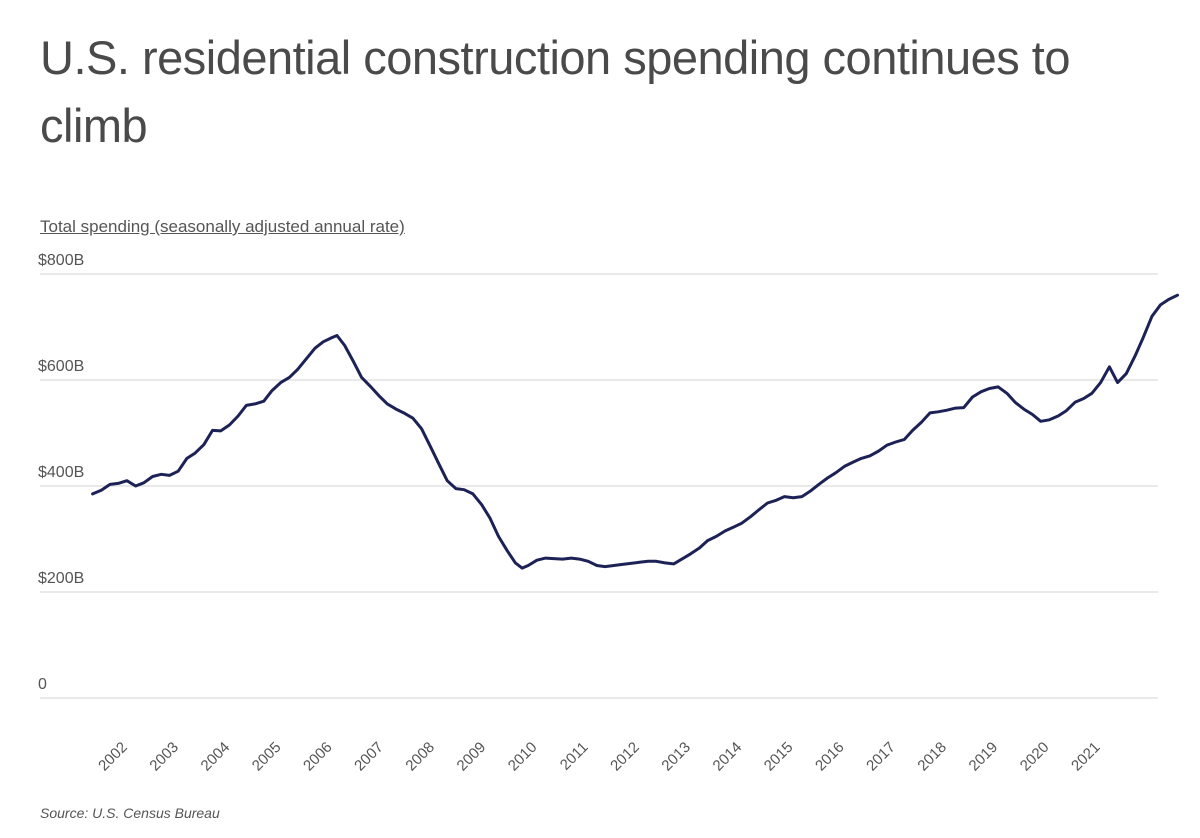  I want to click on x-tick-label: 2010, so click(523, 757).